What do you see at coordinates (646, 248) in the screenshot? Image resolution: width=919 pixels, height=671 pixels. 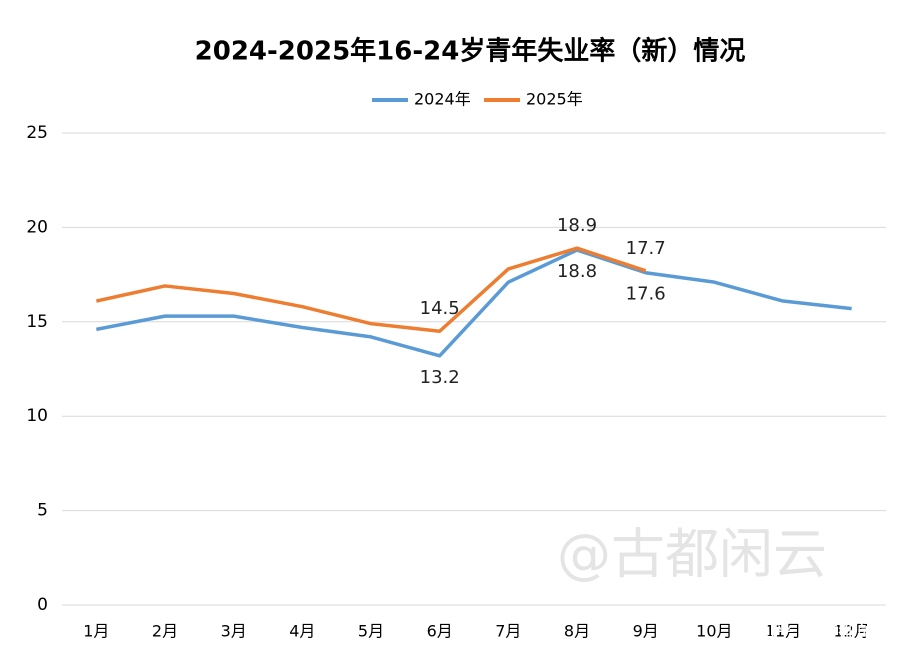 I see `data-label: 17.7` at bounding box center [646, 248].